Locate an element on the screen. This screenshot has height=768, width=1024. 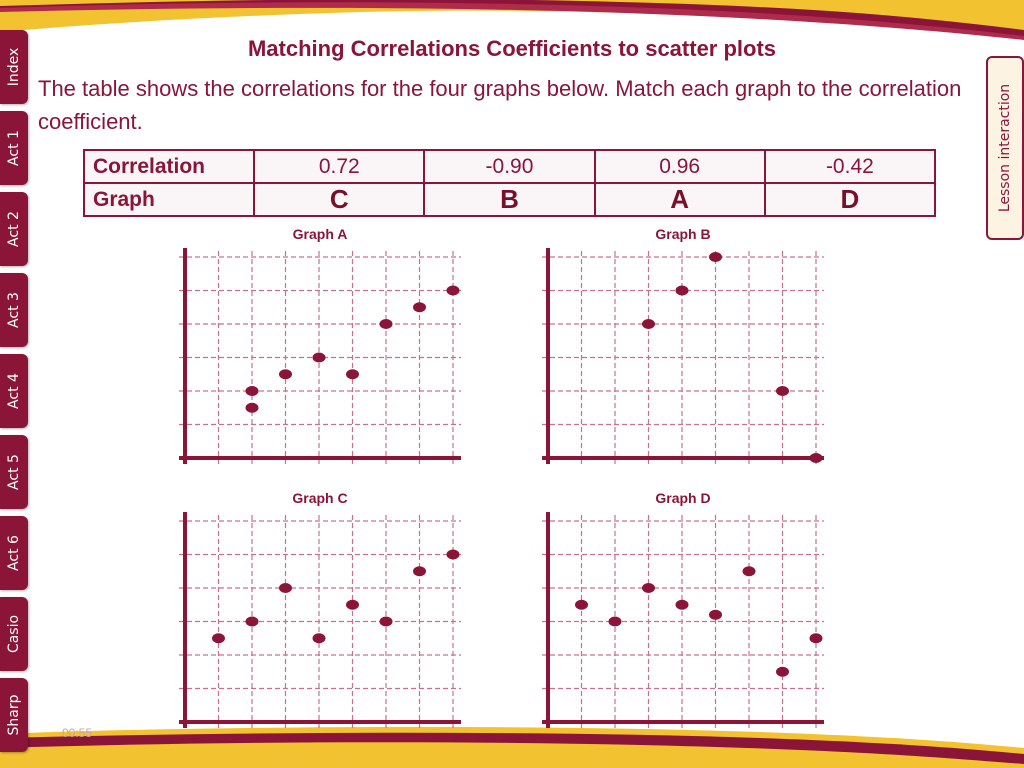
nav-tab-act-2: Act 2 is located at coordinates (14, 229).